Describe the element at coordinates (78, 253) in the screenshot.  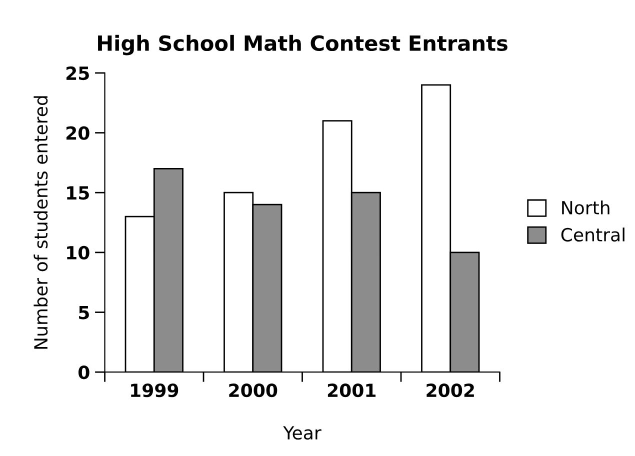
I see `y-tick-label: 10` at that location.